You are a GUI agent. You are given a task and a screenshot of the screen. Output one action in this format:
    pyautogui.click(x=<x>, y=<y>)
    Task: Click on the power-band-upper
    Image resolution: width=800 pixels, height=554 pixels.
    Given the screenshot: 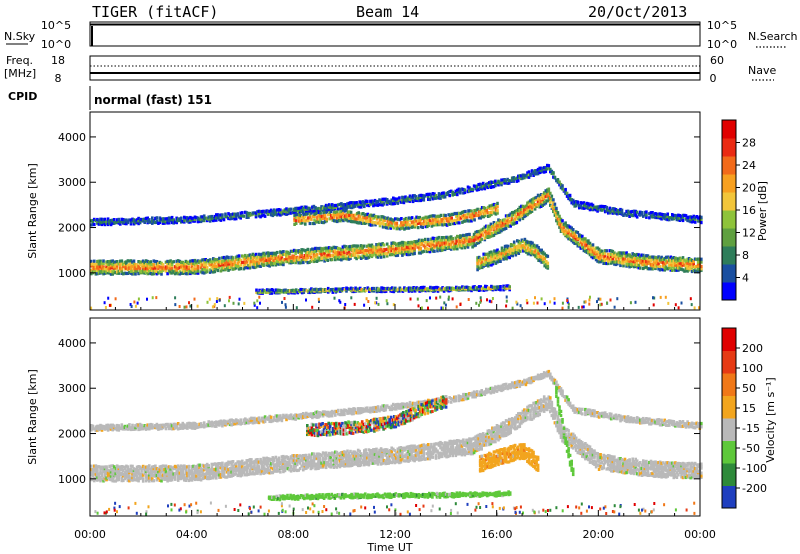 What is the action you would take?
    pyautogui.click(x=396, y=195)
    